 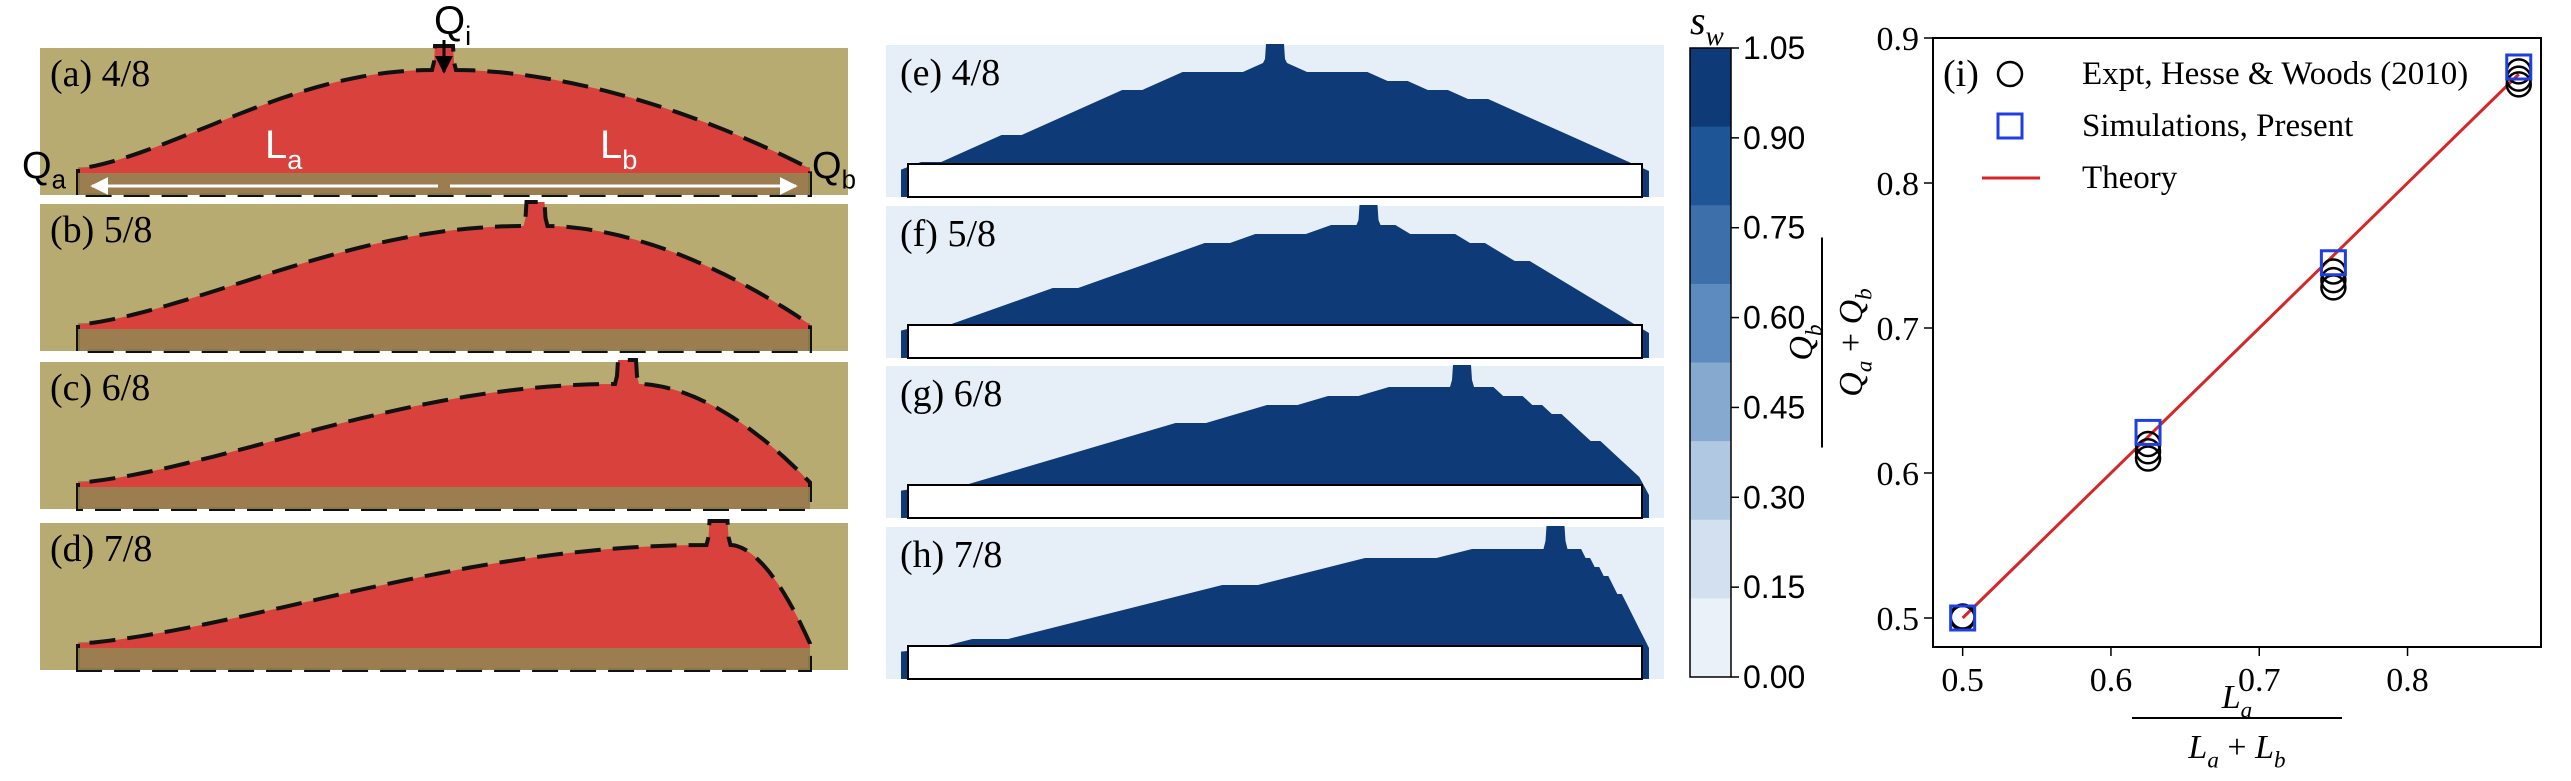 I want to click on colorbar-tick-label: 1.05, so click(x=1774, y=48).